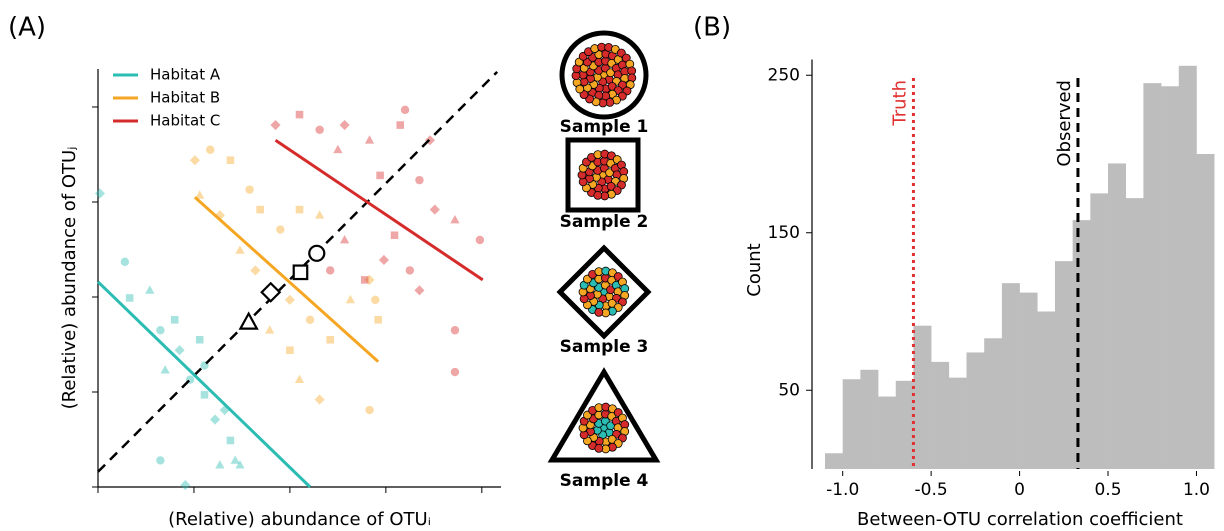 Image resolution: width=1224 pixels, height=531 pixels. What do you see at coordinates (604, 222) in the screenshot?
I see `sample-label: Sample 2` at bounding box center [604, 222].